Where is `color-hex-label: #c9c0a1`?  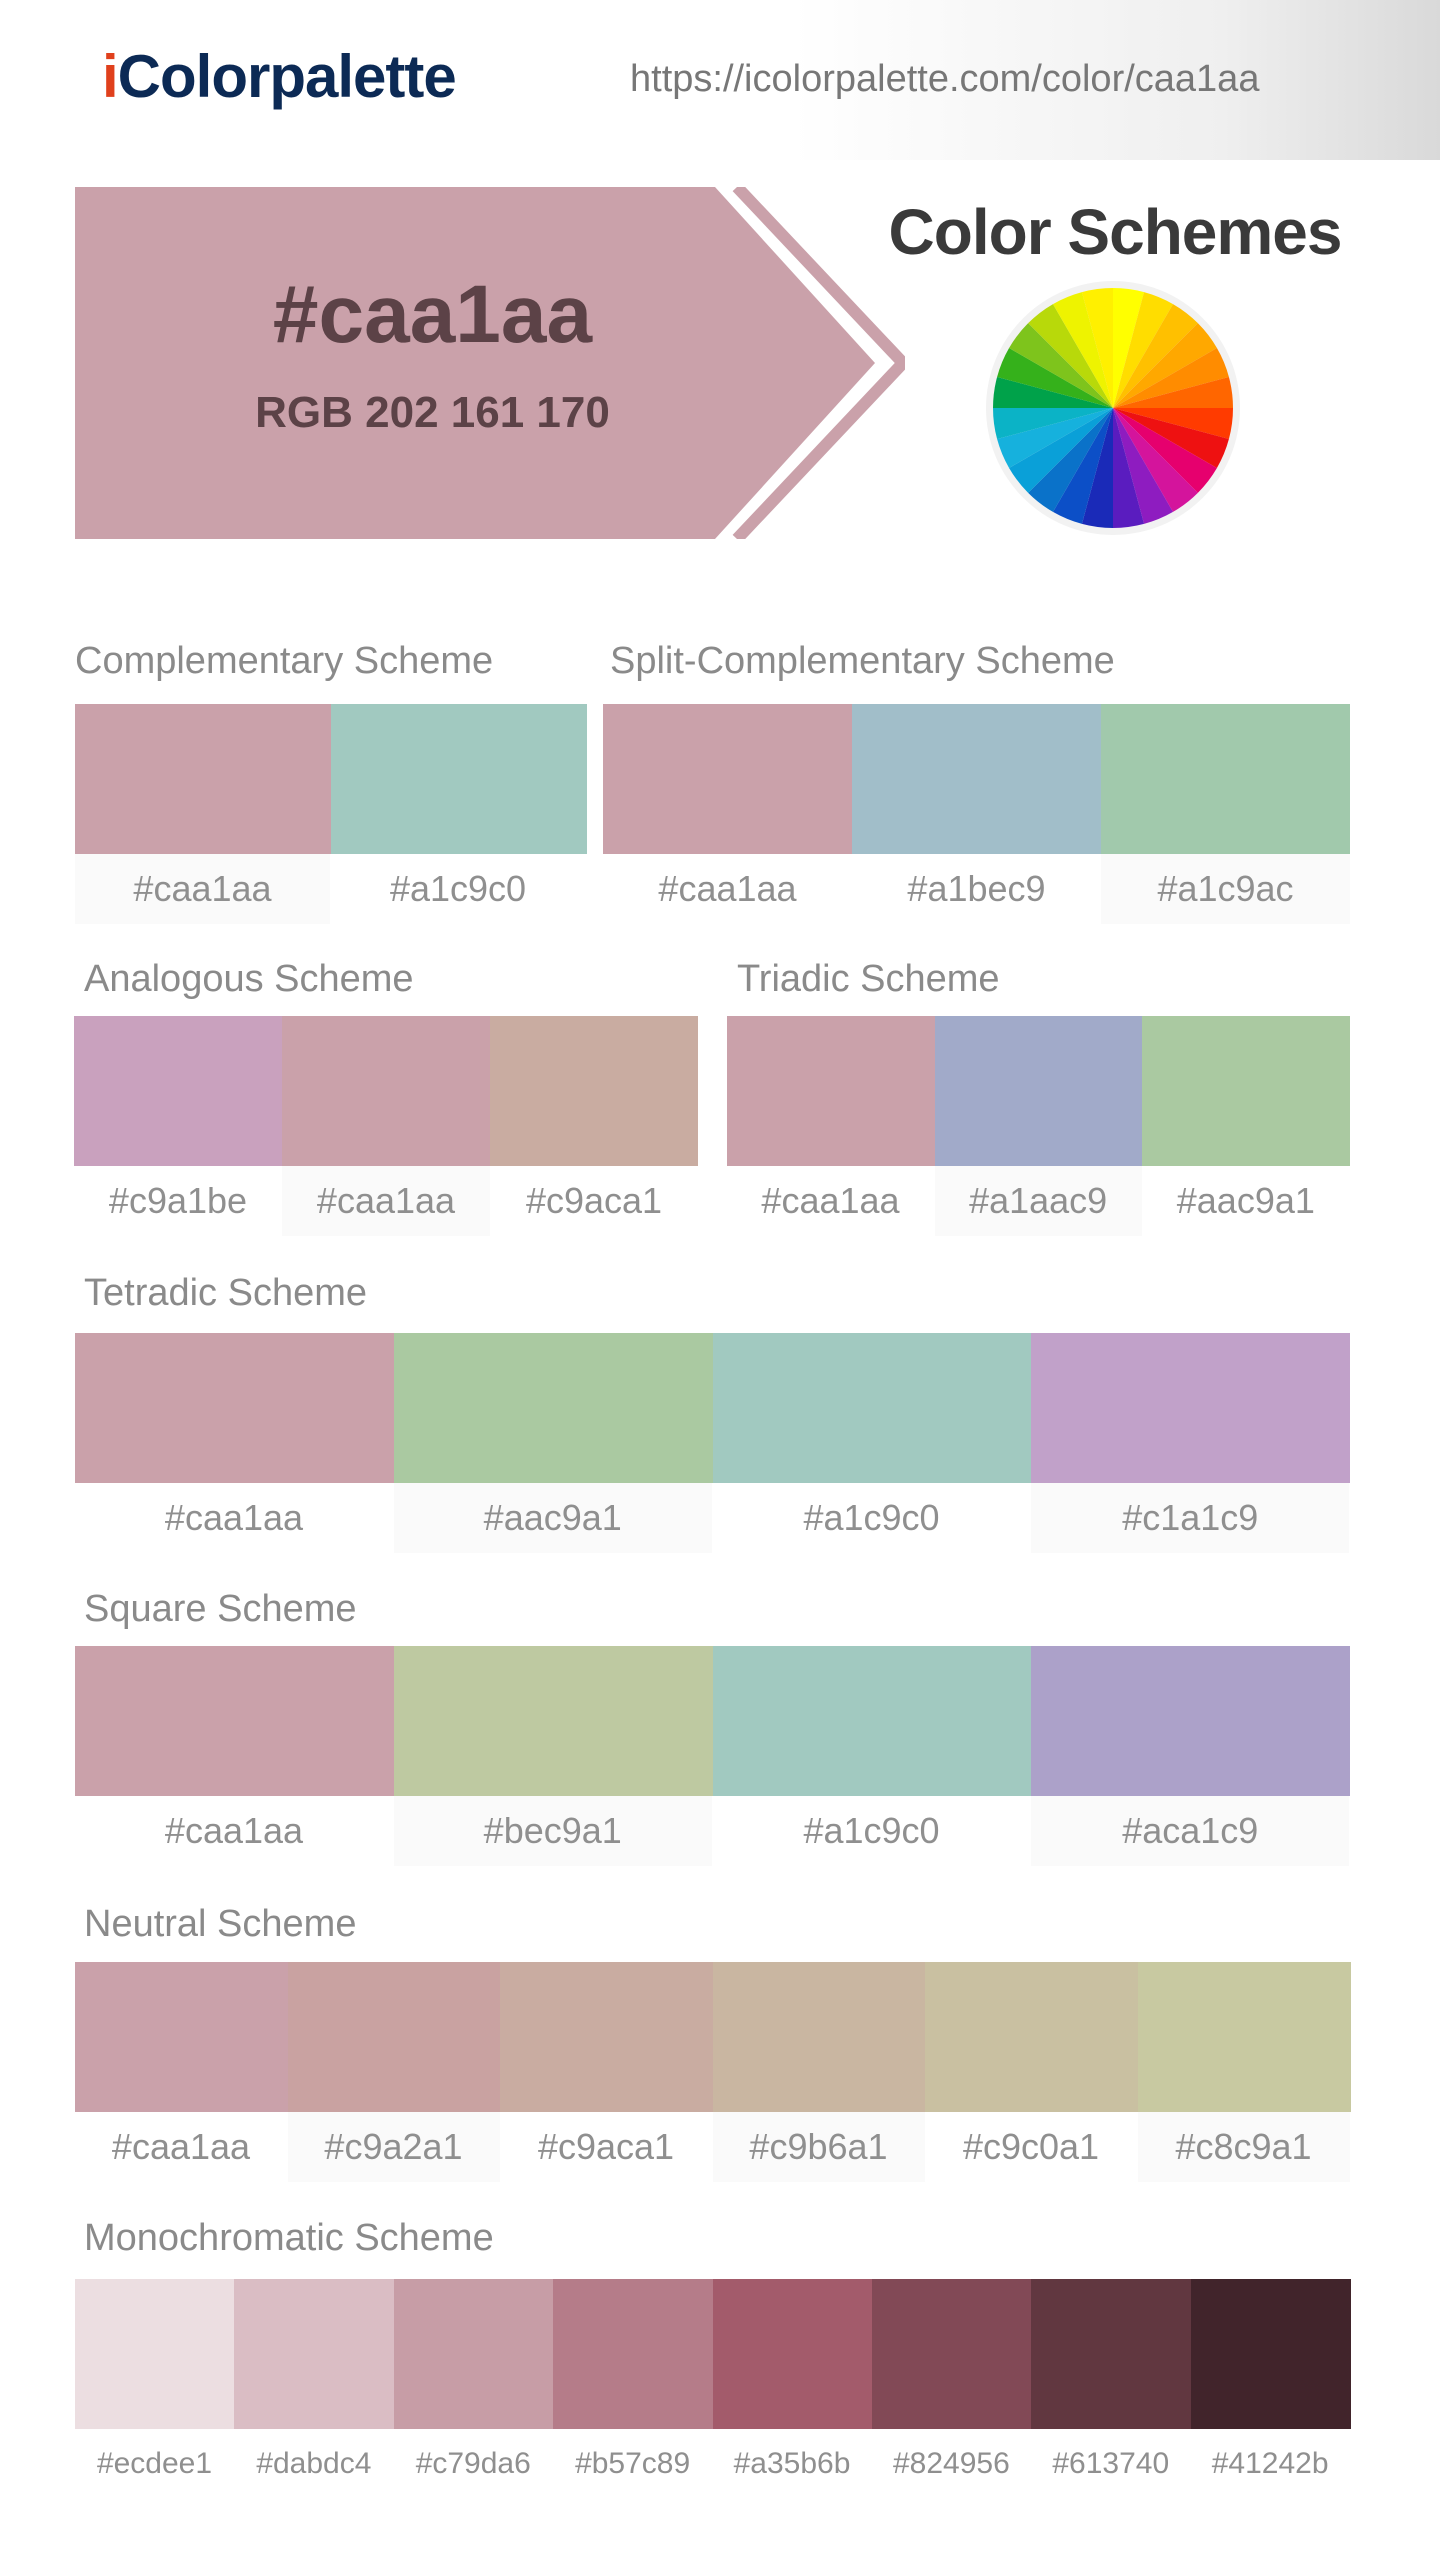 color-hex-label: #c9c0a1 is located at coordinates (1031, 2146).